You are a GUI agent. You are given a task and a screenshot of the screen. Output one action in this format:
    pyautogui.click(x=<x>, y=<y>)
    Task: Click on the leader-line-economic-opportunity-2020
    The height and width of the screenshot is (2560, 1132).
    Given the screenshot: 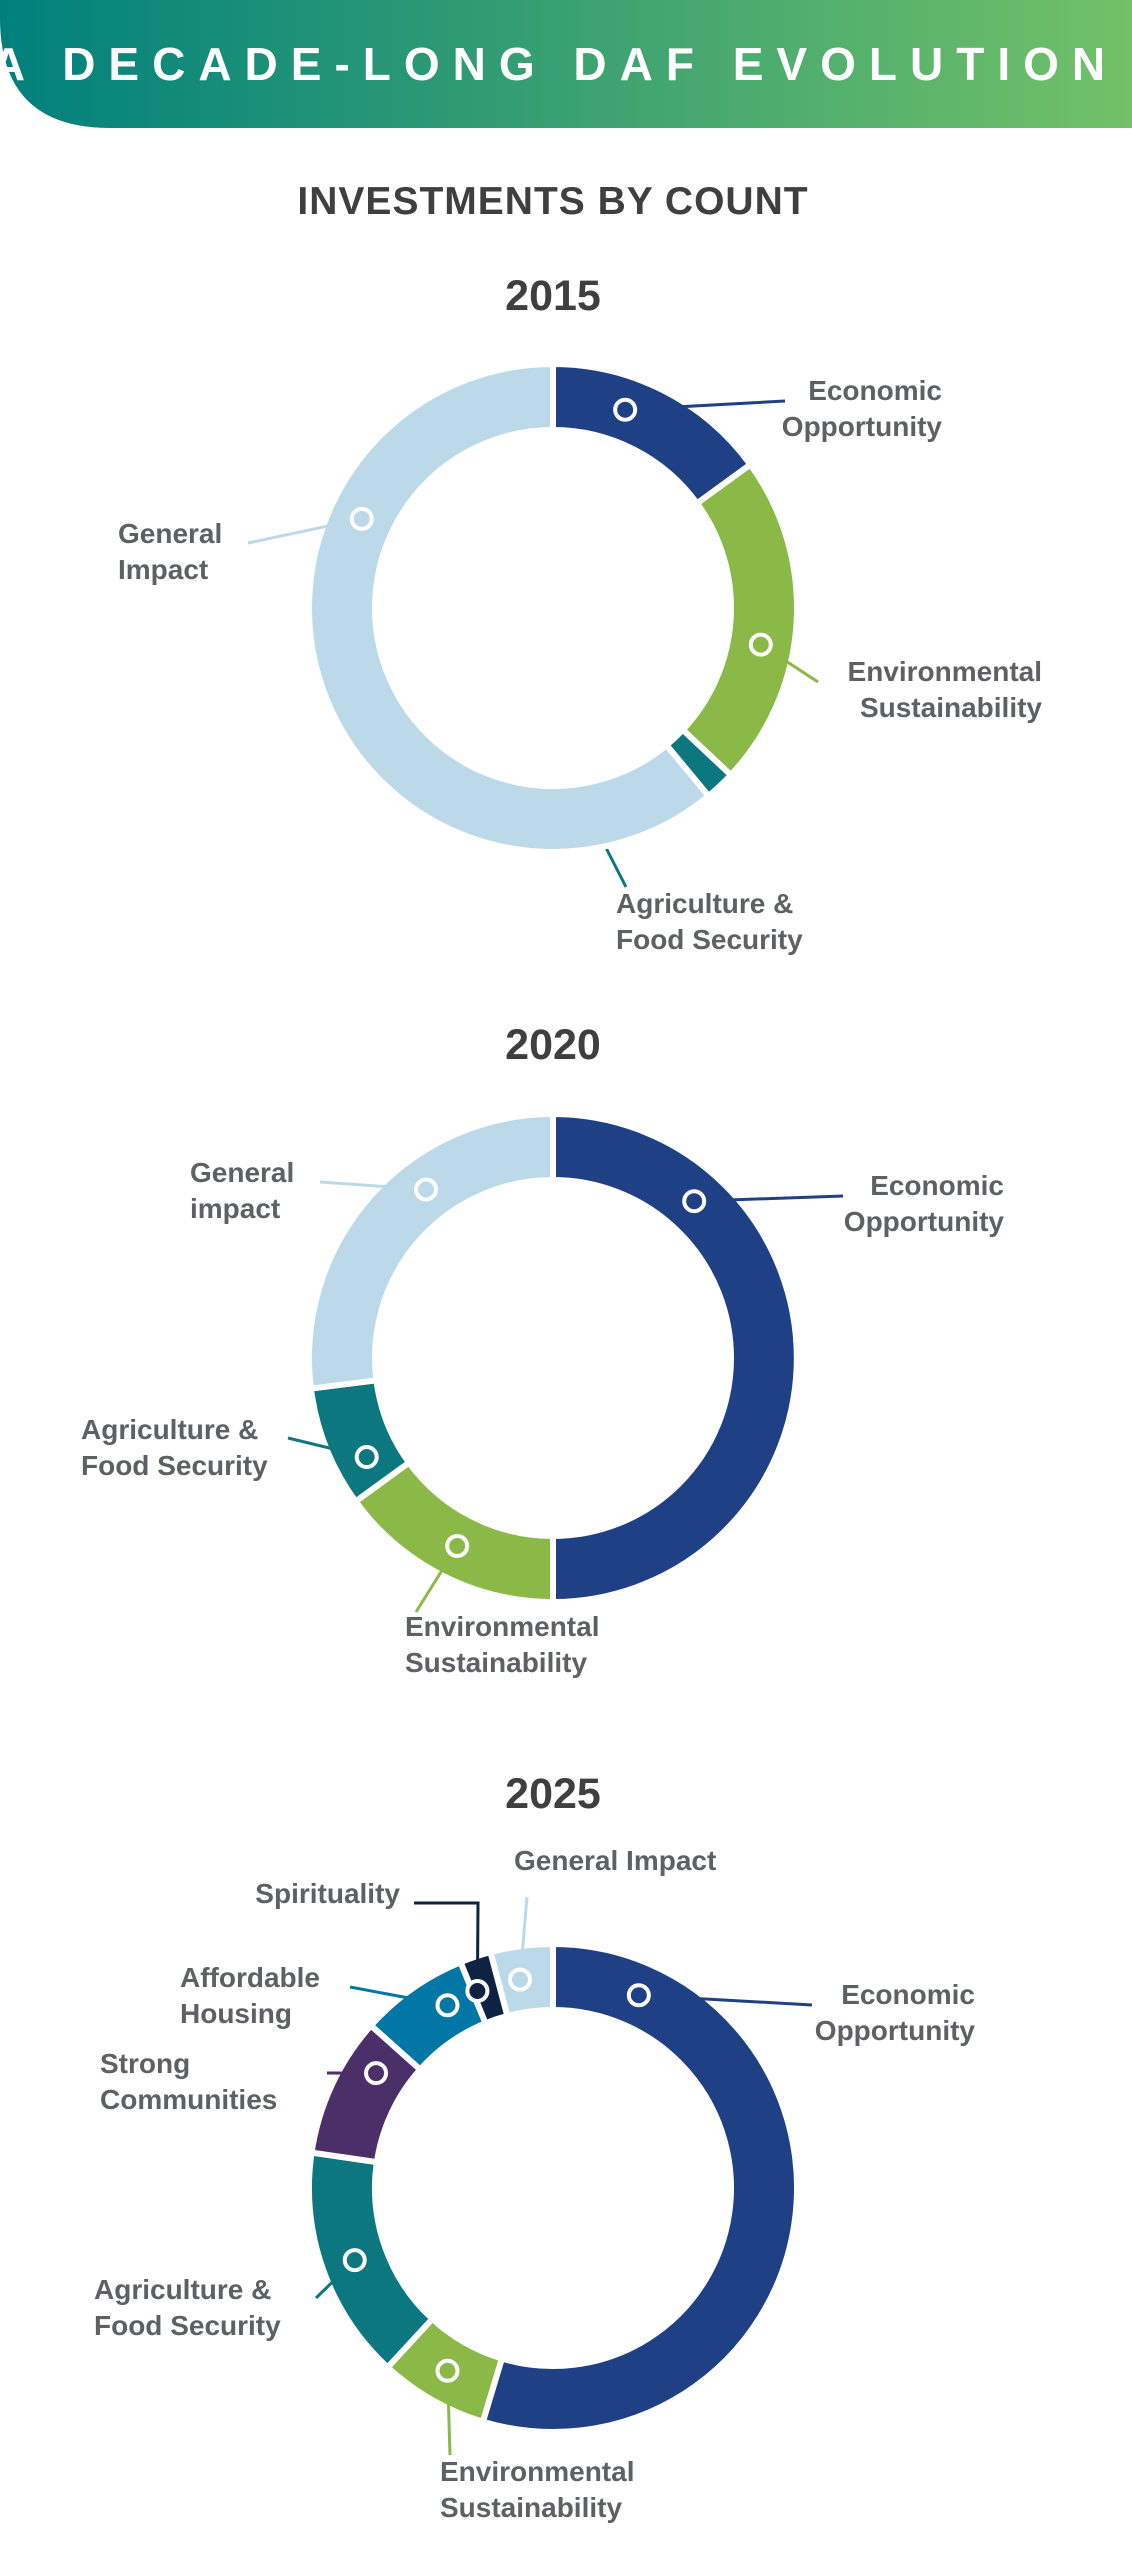 What is the action you would take?
    pyautogui.click(x=769, y=1198)
    